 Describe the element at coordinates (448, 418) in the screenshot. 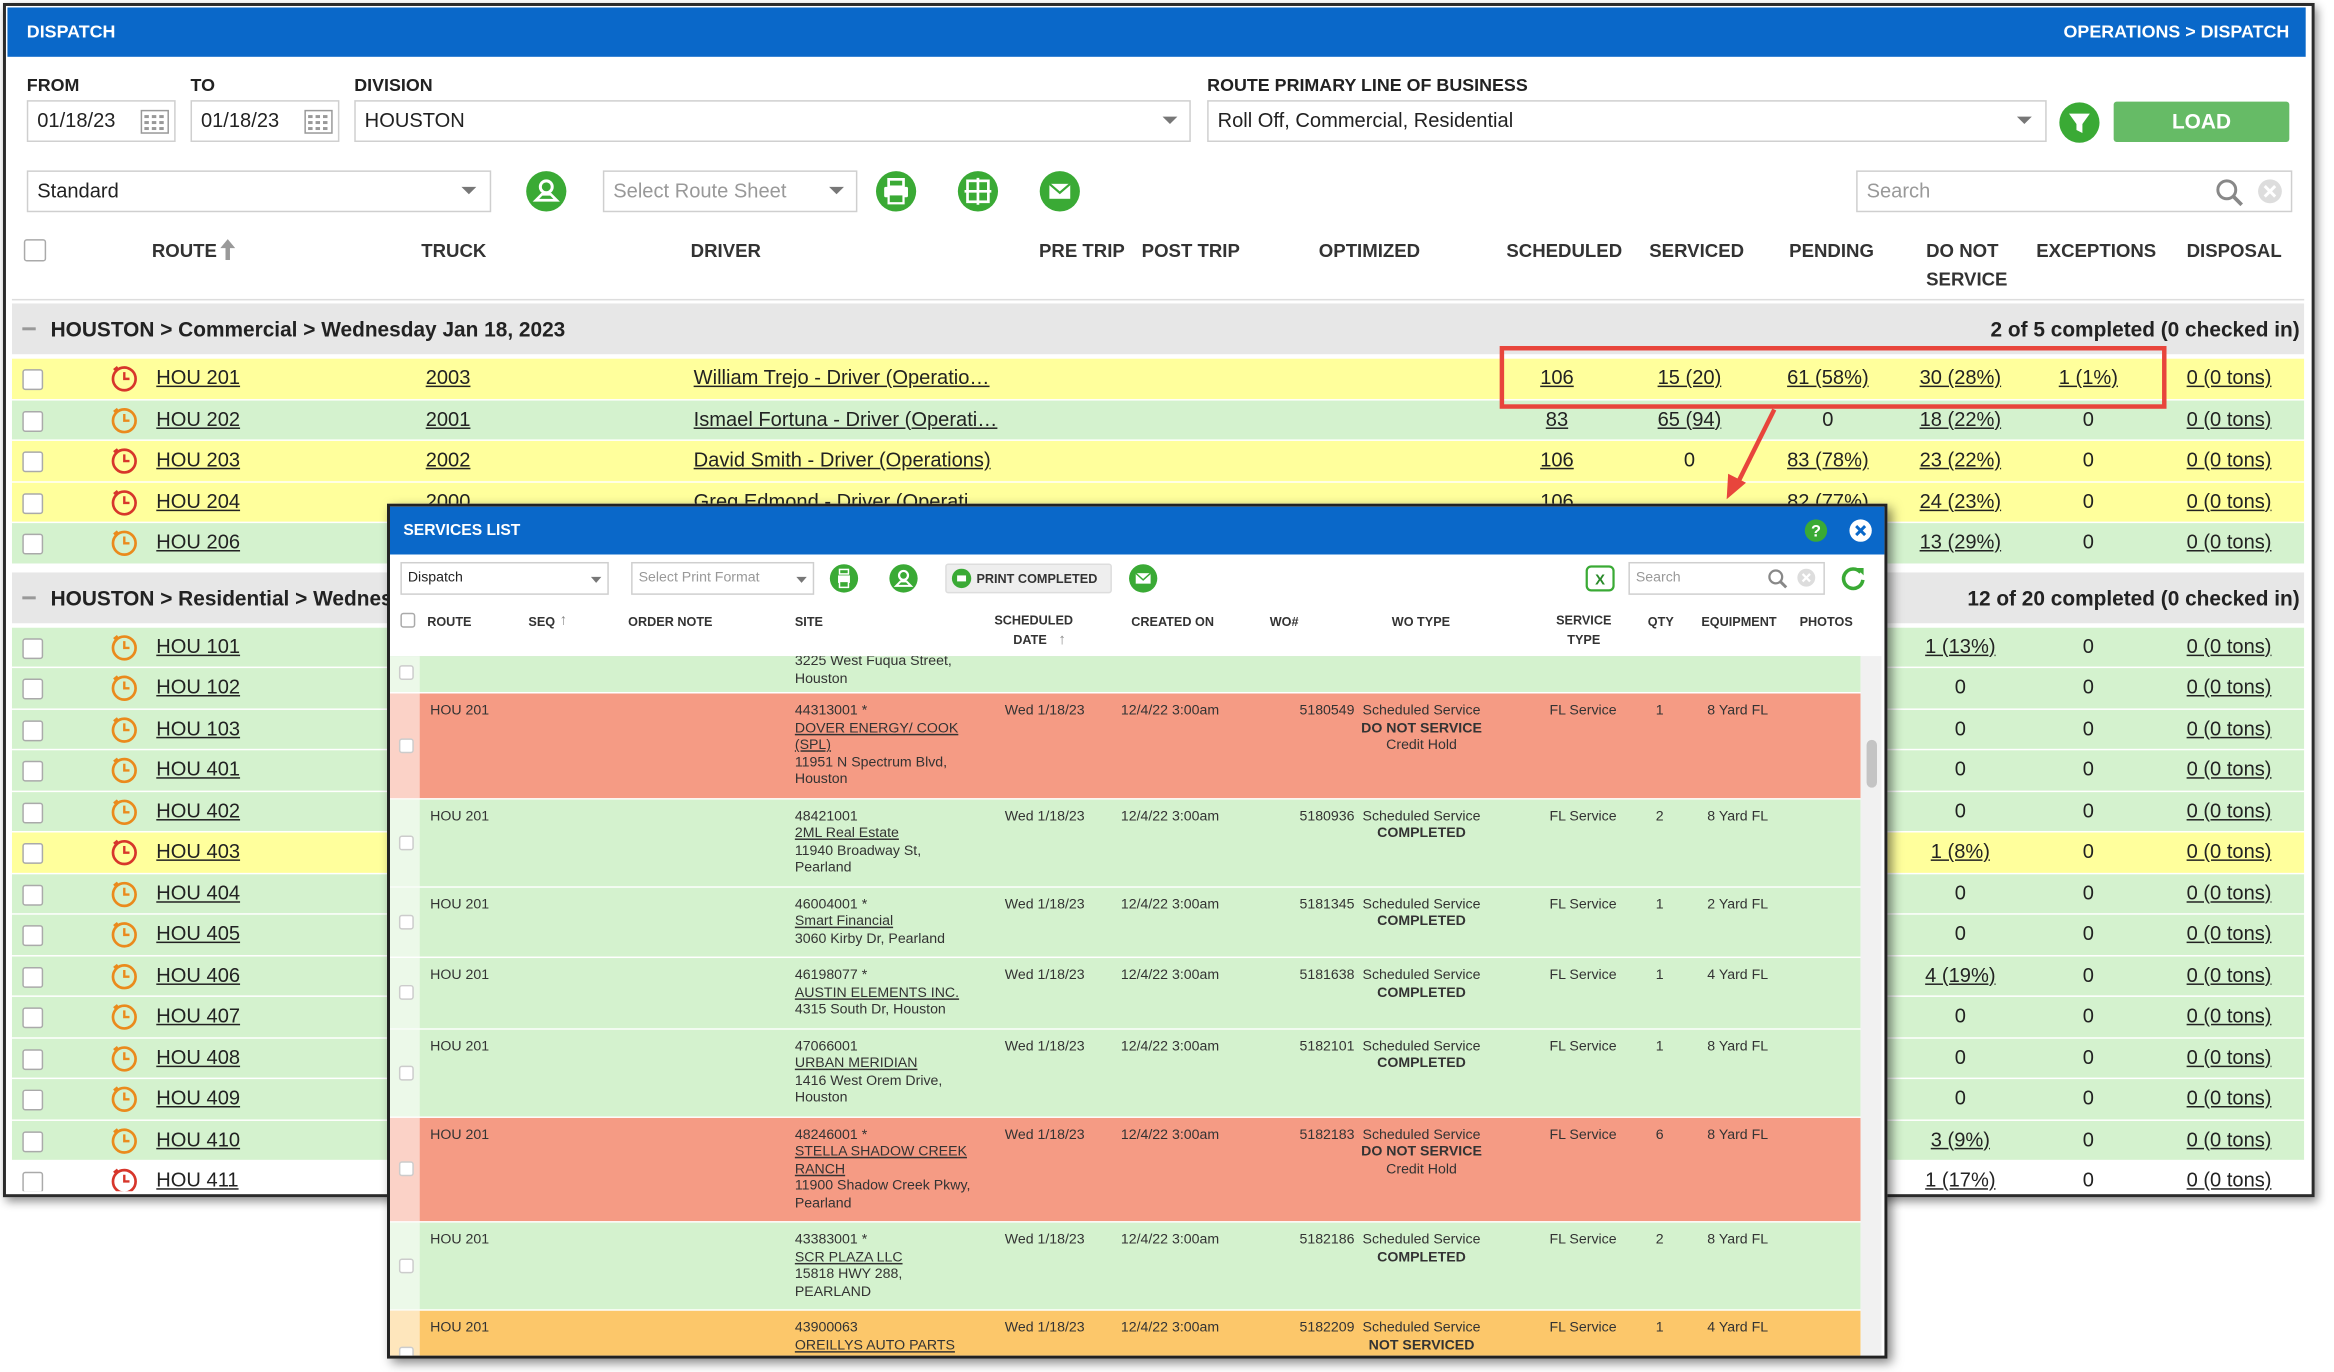

I see `truck-cell: 2001` at that location.